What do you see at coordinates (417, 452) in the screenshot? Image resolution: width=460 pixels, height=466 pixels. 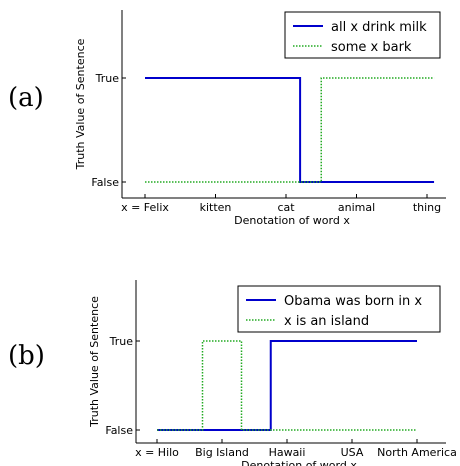 I see `x-tick-label: North America` at bounding box center [417, 452].